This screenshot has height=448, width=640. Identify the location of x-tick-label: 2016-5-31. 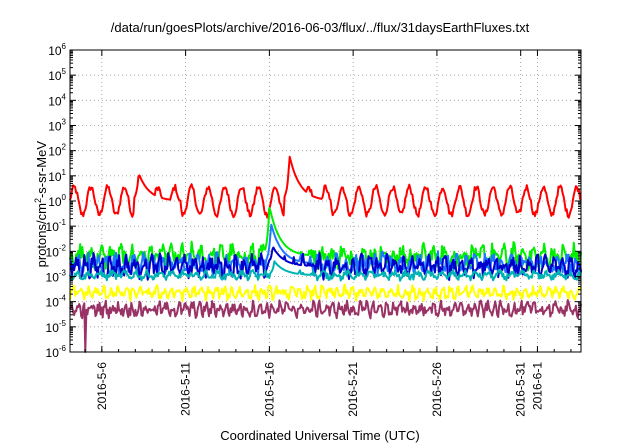
(521, 389).